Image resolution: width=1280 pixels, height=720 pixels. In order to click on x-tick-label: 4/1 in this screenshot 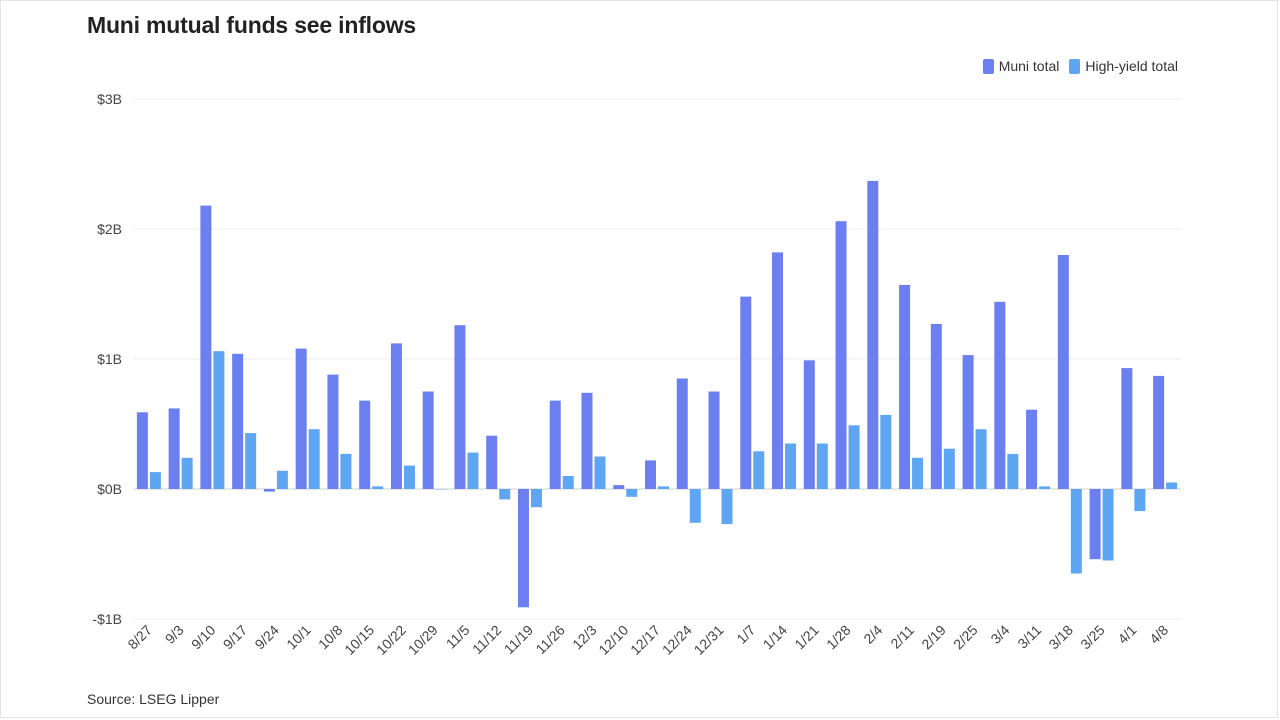, I will do `click(1126, 634)`.